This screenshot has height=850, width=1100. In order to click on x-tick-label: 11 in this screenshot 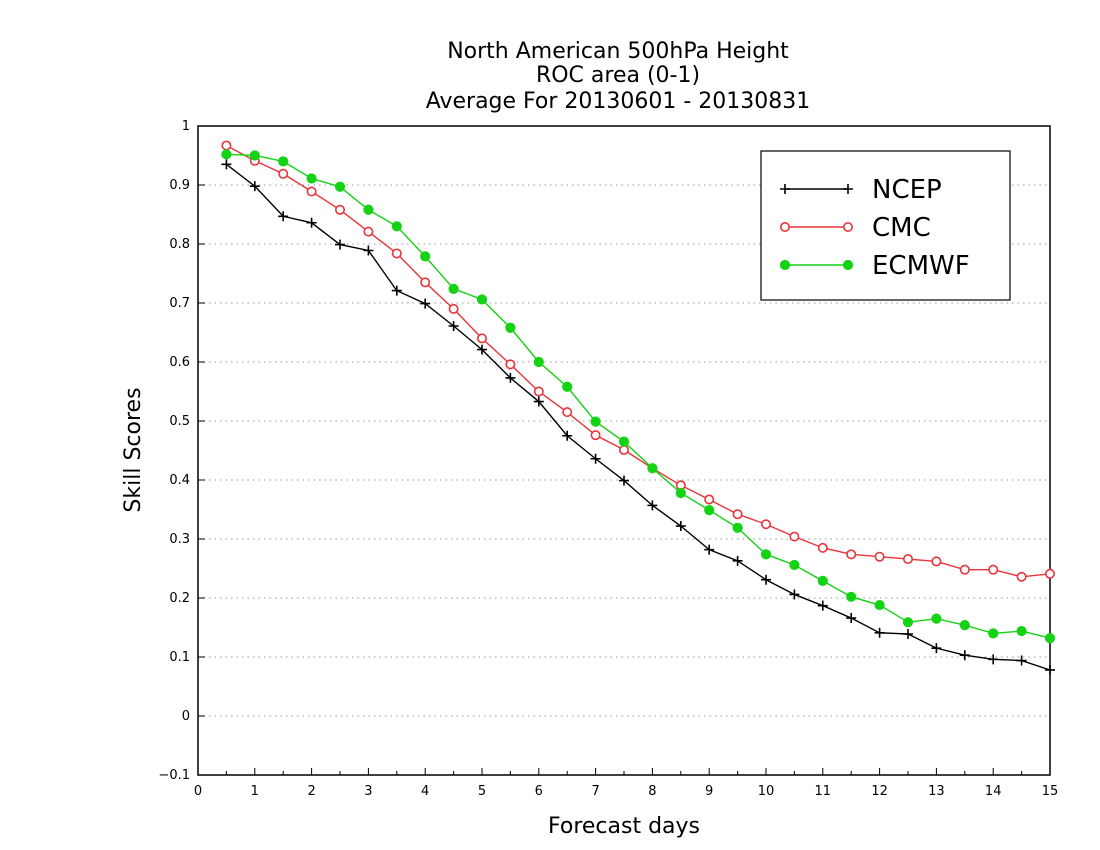, I will do `click(823, 791)`.